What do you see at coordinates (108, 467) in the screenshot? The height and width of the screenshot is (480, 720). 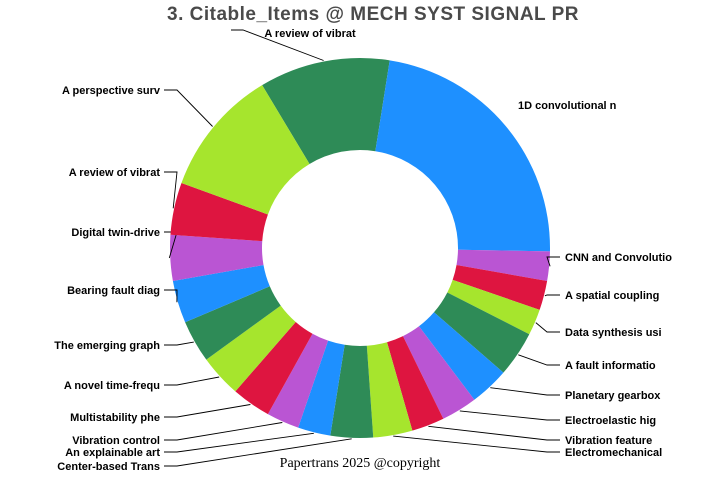 I see `slice-label-10: Center-based Trans` at bounding box center [108, 467].